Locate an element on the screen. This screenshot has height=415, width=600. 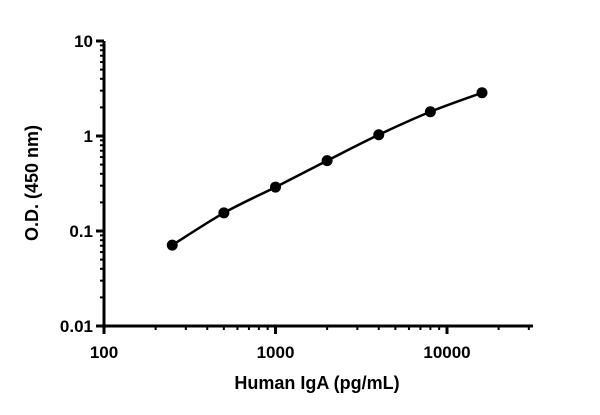
y-tick-label: 0.1 is located at coordinates (81, 231).